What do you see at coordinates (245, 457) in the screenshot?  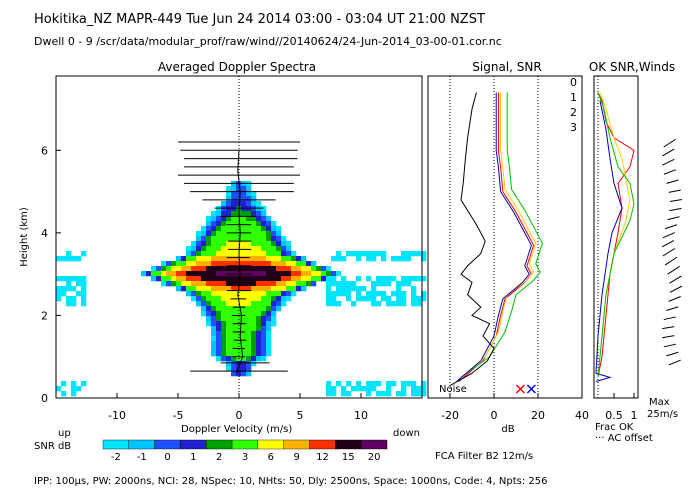 I see `colorbar-tick-label: 3` at bounding box center [245, 457].